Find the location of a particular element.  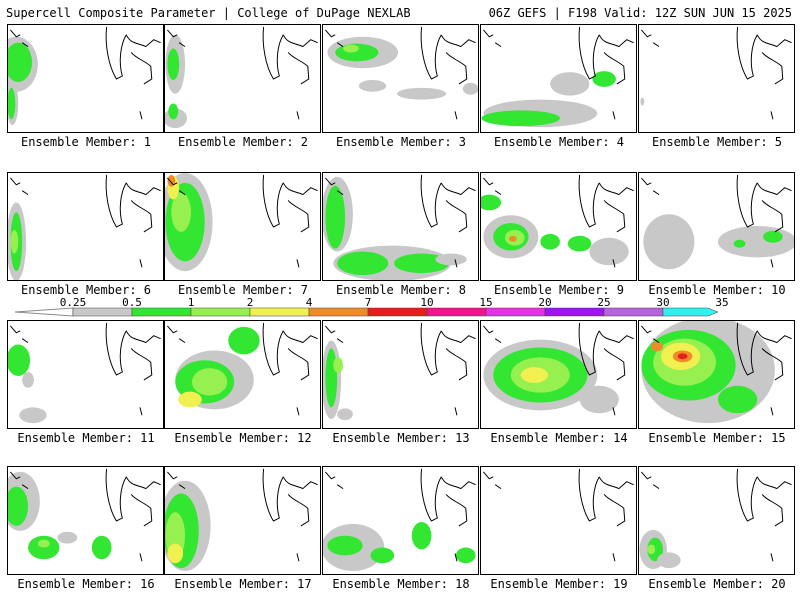

ensemble-member-label: Ensemble Member: 12 is located at coordinates (243, 438).